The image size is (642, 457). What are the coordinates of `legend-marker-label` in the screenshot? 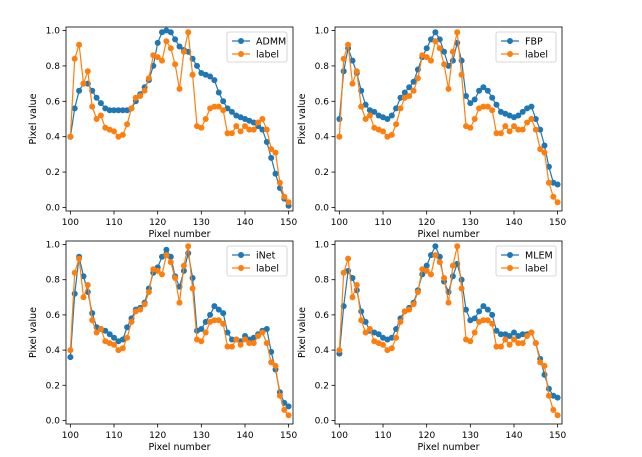 It's located at (510, 54).